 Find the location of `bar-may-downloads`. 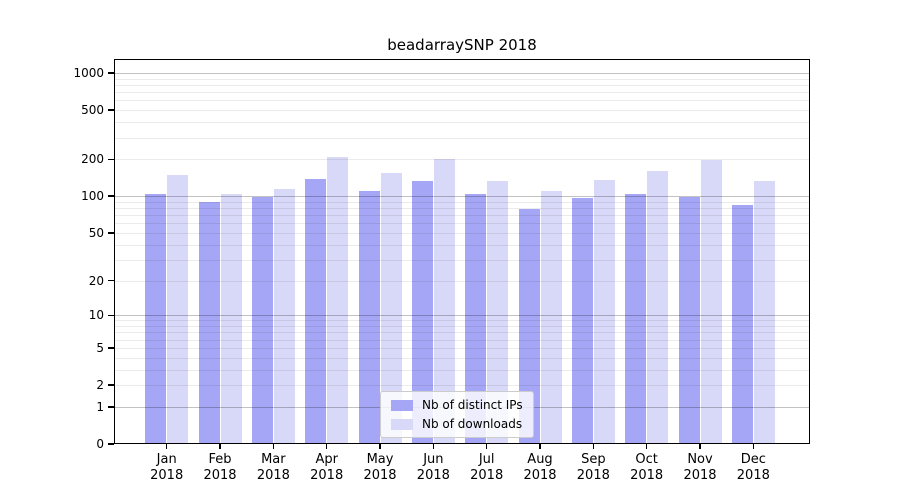

bar-may-downloads is located at coordinates (391, 308).